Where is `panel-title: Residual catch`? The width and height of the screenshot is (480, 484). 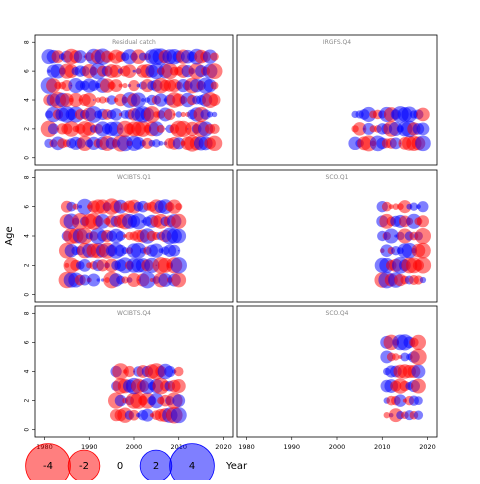
panel-title: Residual catch is located at coordinates (134, 42).